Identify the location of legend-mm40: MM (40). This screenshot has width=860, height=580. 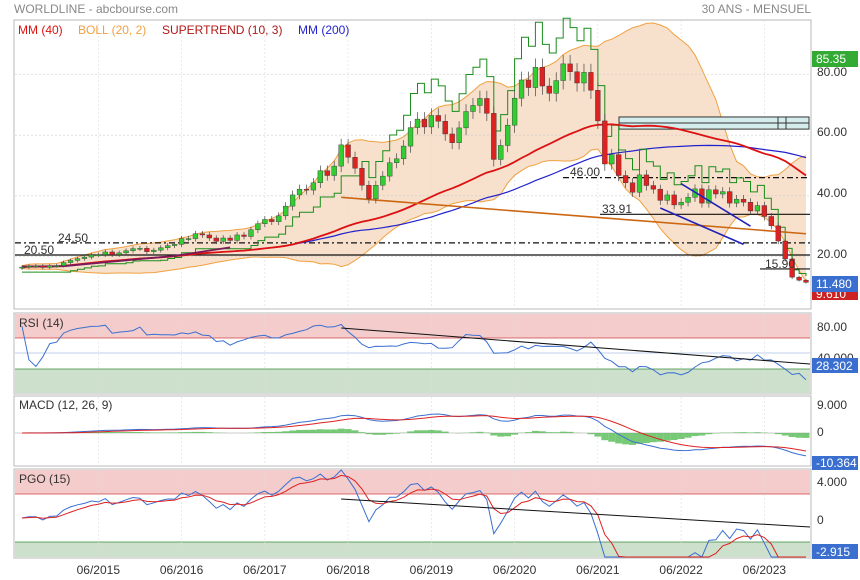
(40, 30).